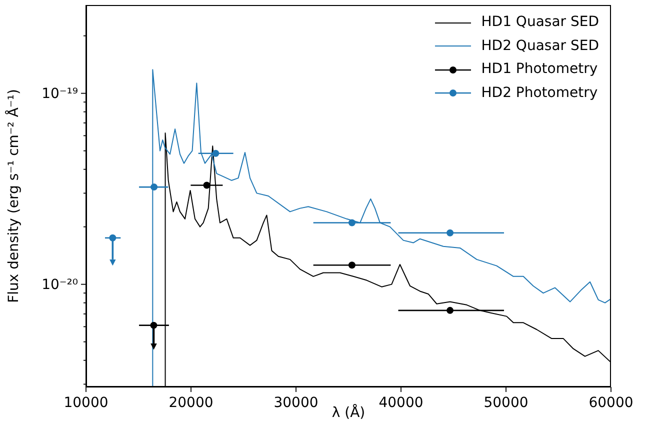  What do you see at coordinates (539, 69) in the screenshot?
I see `legend-label: HD1 Photometry` at bounding box center [539, 69].